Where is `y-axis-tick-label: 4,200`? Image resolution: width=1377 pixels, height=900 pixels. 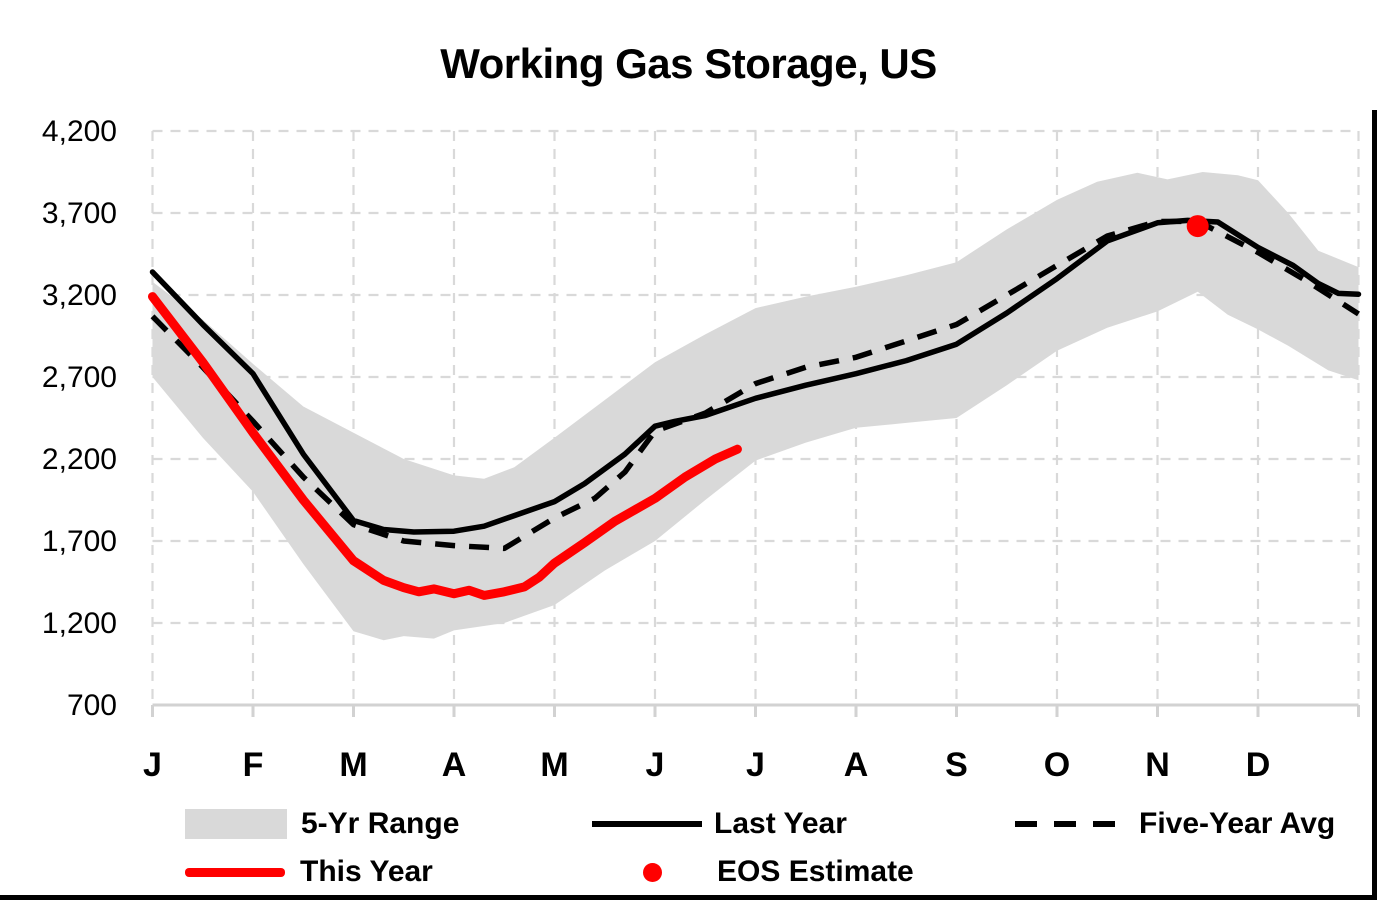 y-axis-tick-label: 4,200 is located at coordinates (79, 131).